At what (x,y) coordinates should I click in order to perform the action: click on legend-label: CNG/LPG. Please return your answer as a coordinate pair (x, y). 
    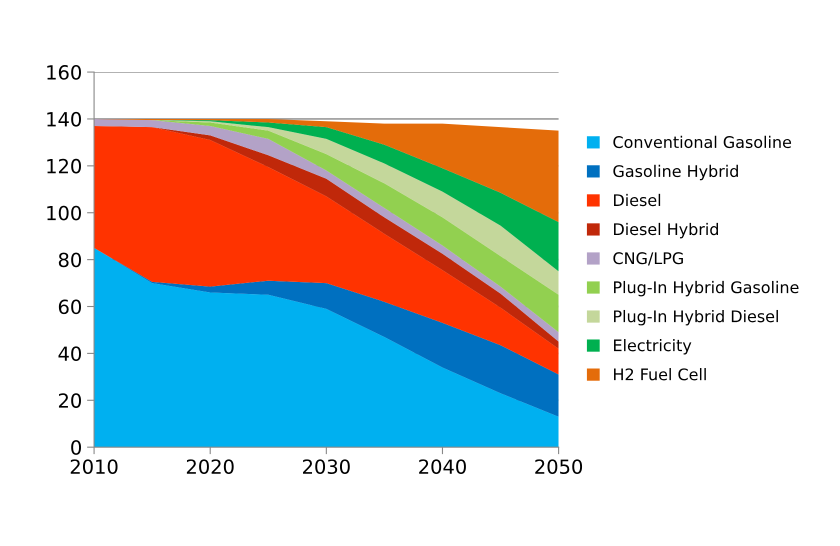
    Looking at the image, I should click on (648, 259).